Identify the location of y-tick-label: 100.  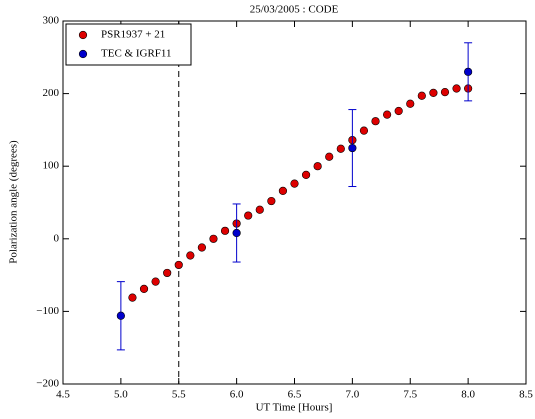
(51, 166).